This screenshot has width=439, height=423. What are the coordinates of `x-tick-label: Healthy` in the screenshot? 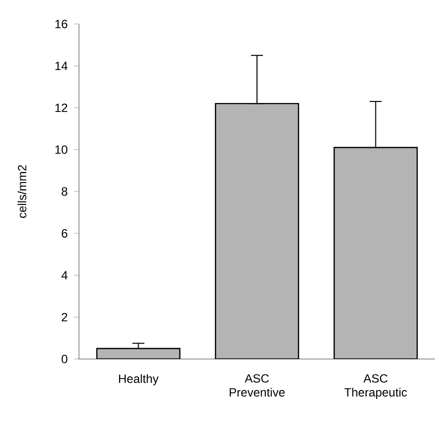 It's located at (139, 380).